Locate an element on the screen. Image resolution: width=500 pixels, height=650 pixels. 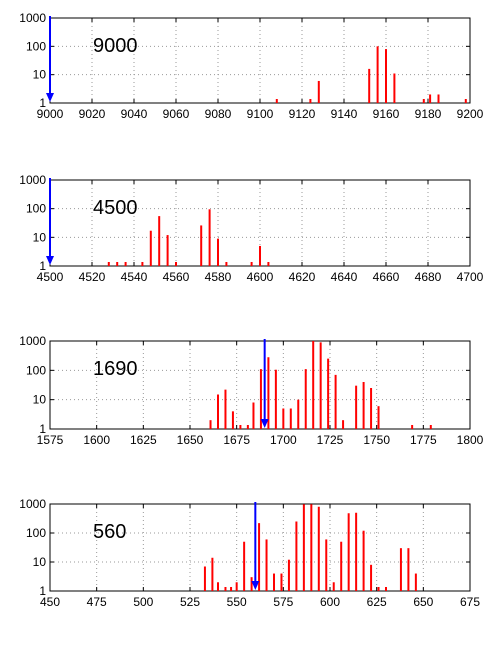
x-tick-label: 4520 is located at coordinates (92, 277).